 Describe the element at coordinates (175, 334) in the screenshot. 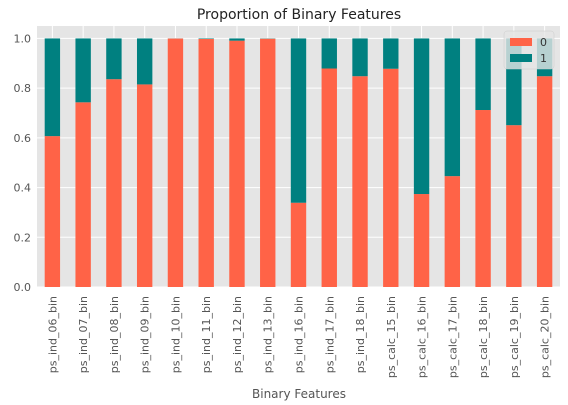

I see `x-tick-label: ps_ind_10_bin` at that location.